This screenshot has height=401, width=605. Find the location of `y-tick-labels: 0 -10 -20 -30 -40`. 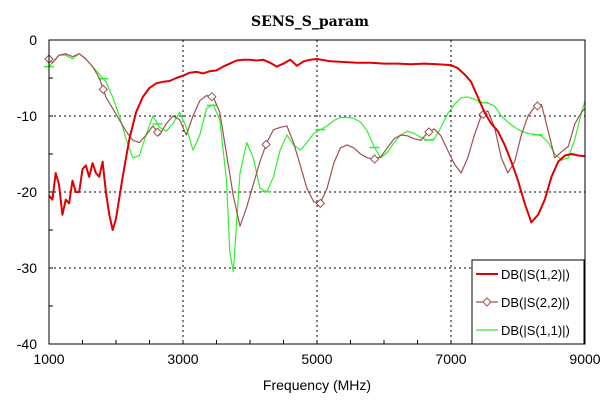

y-tick-labels: 0 -10 -20 -30 -40 is located at coordinates (27, 192).